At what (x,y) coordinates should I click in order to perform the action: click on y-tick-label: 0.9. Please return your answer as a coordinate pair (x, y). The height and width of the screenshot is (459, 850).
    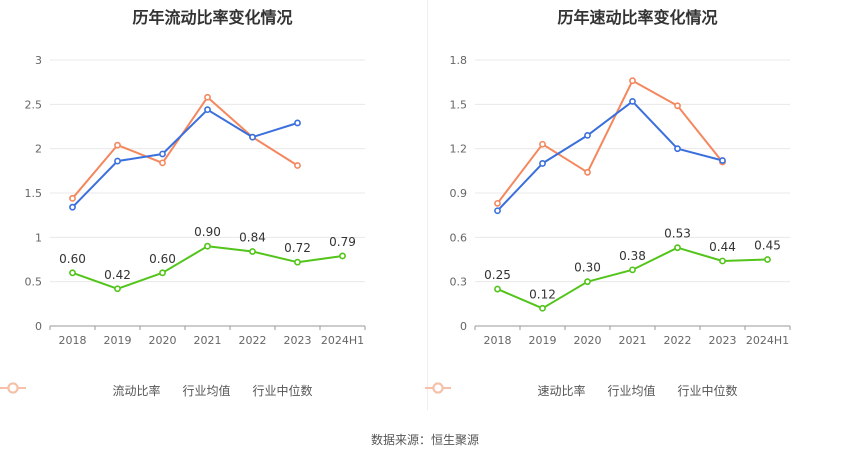
    Looking at the image, I should click on (459, 193).